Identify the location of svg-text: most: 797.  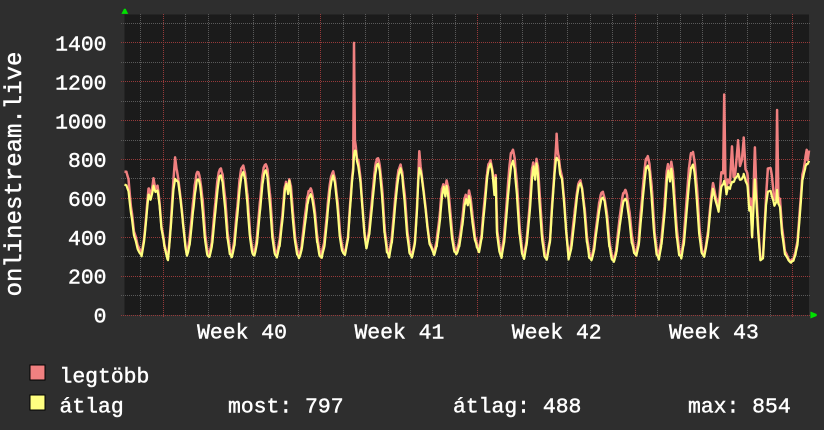
(286, 408).